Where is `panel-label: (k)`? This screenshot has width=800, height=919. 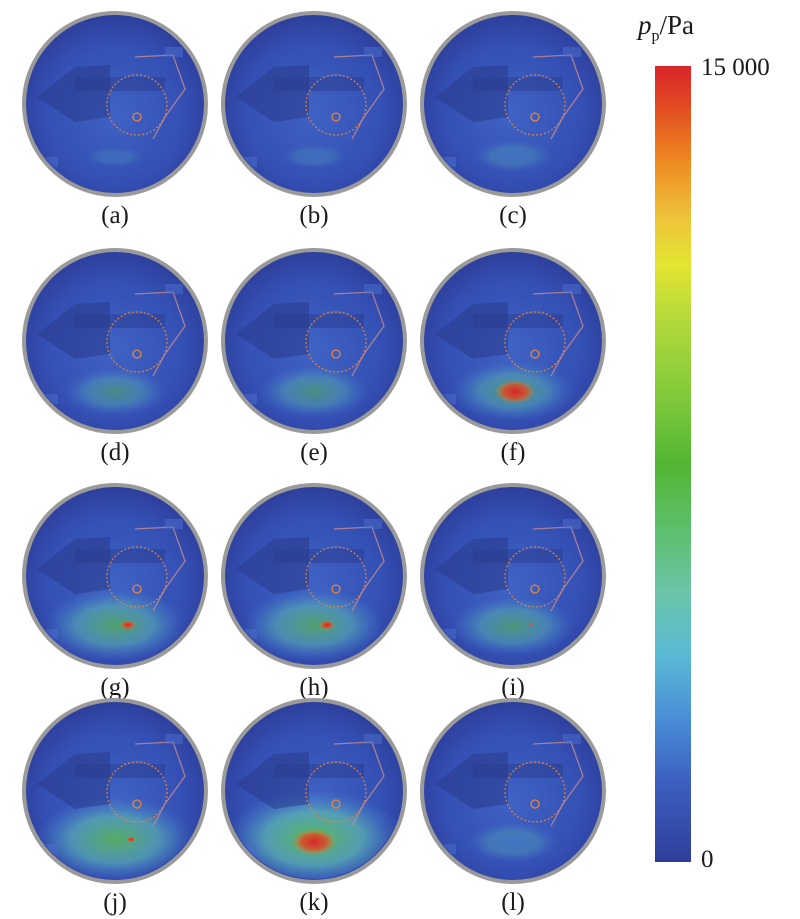 panel-label: (k) is located at coordinates (314, 902).